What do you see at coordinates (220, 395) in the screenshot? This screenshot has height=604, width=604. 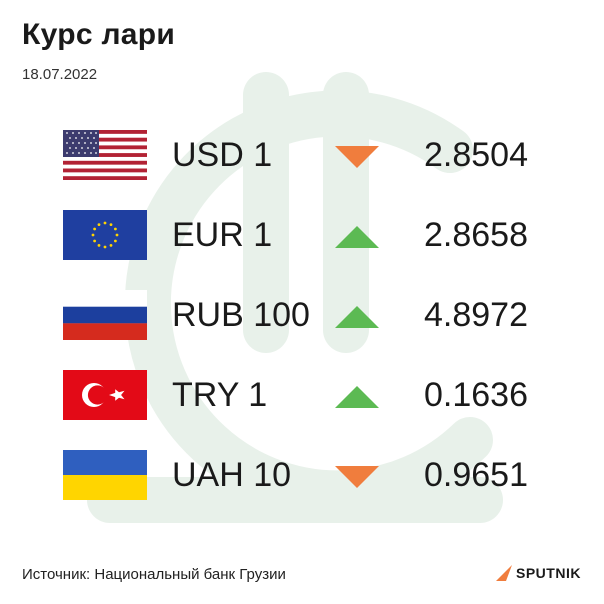 I see `currency-code: TRY 1` at bounding box center [220, 395].